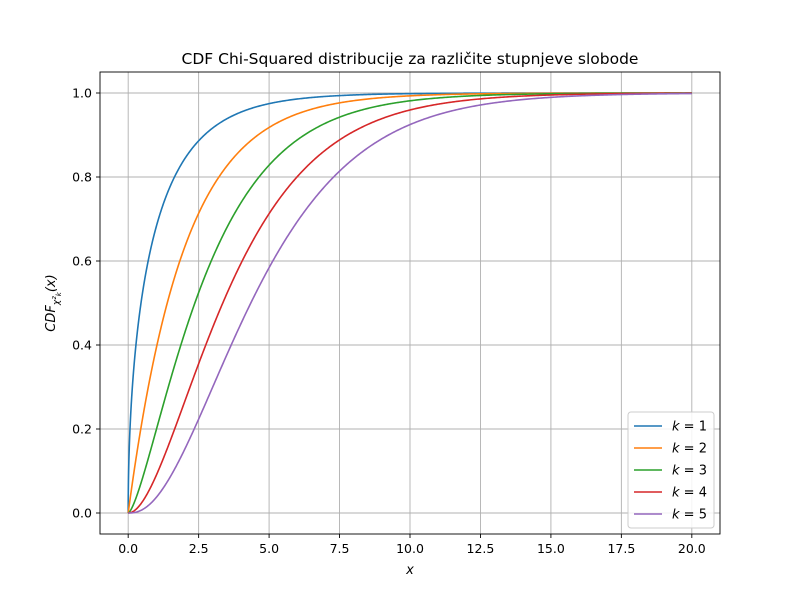 The image size is (800, 604). Describe the element at coordinates (59, 293) in the screenshot. I see `y-axis-label-subscript-k: k` at that location.